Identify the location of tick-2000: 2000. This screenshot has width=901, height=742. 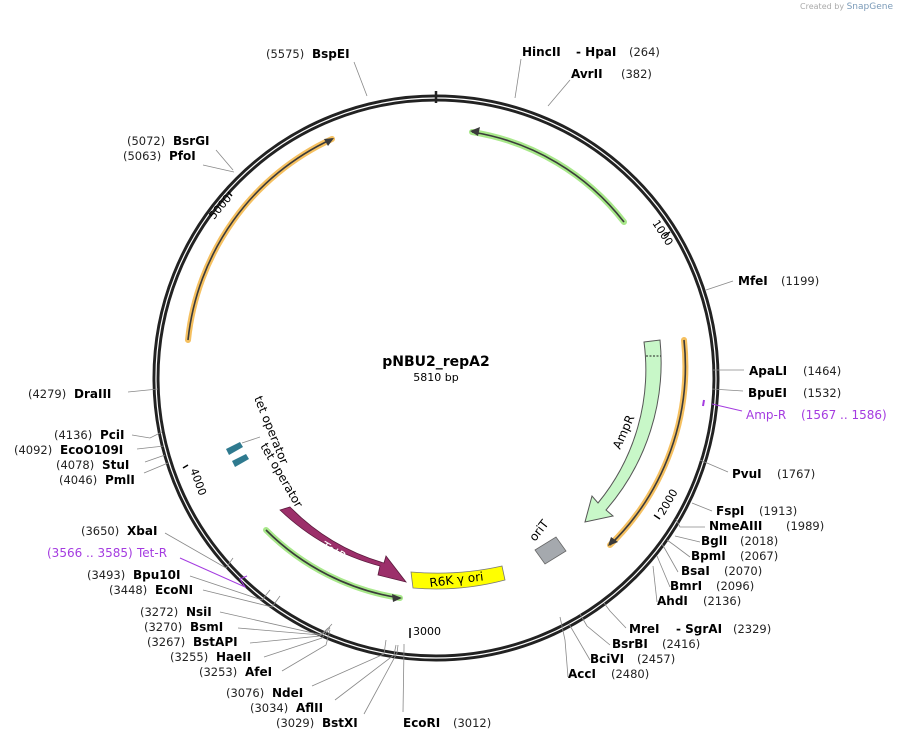
(667, 502).